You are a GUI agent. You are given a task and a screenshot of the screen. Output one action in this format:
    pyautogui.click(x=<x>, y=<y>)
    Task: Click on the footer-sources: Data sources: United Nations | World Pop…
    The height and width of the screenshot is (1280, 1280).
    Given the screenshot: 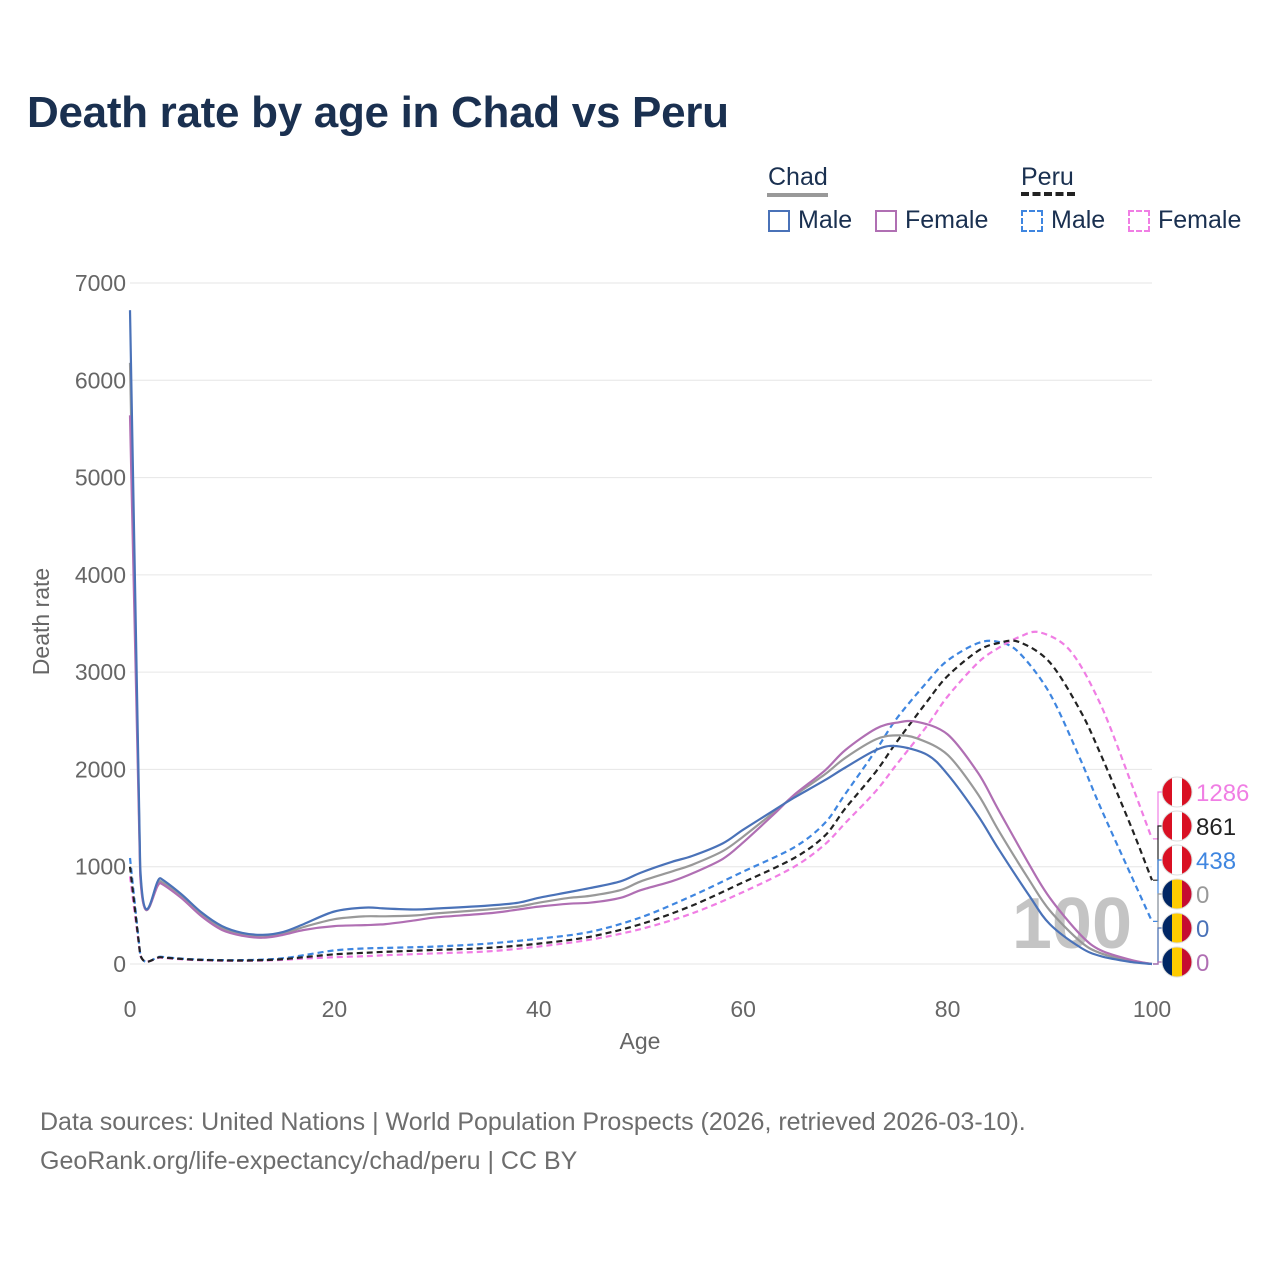 What is the action you would take?
    pyautogui.click(x=533, y=1122)
    